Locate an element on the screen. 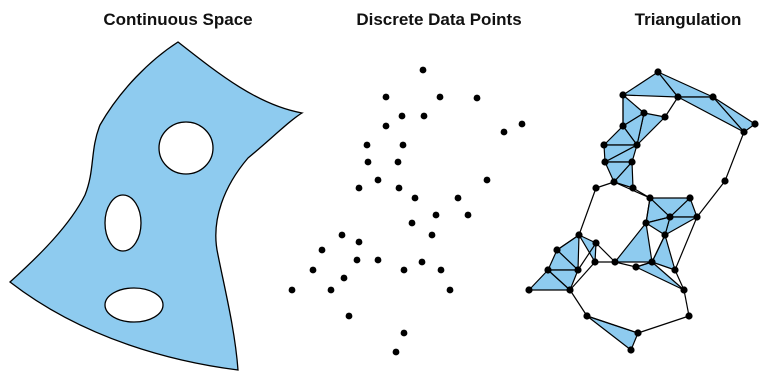  surface-hole-bottom is located at coordinates (134, 305).